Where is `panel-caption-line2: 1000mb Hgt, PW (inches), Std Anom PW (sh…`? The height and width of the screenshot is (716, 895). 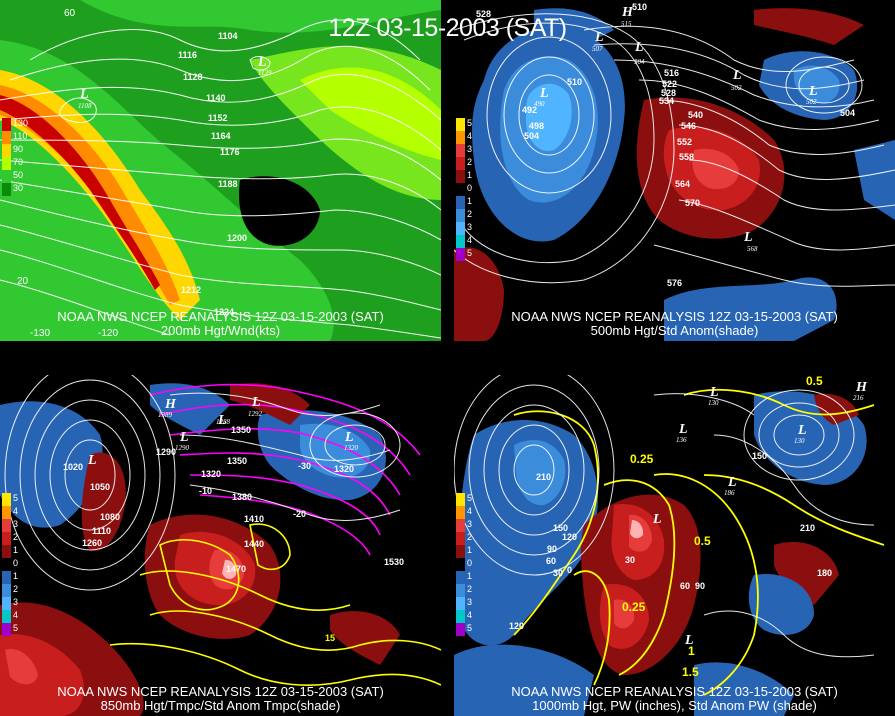
panel-caption-line2: 1000mb Hgt, PW (inches), Std Anom PW (sh… is located at coordinates (674, 705).